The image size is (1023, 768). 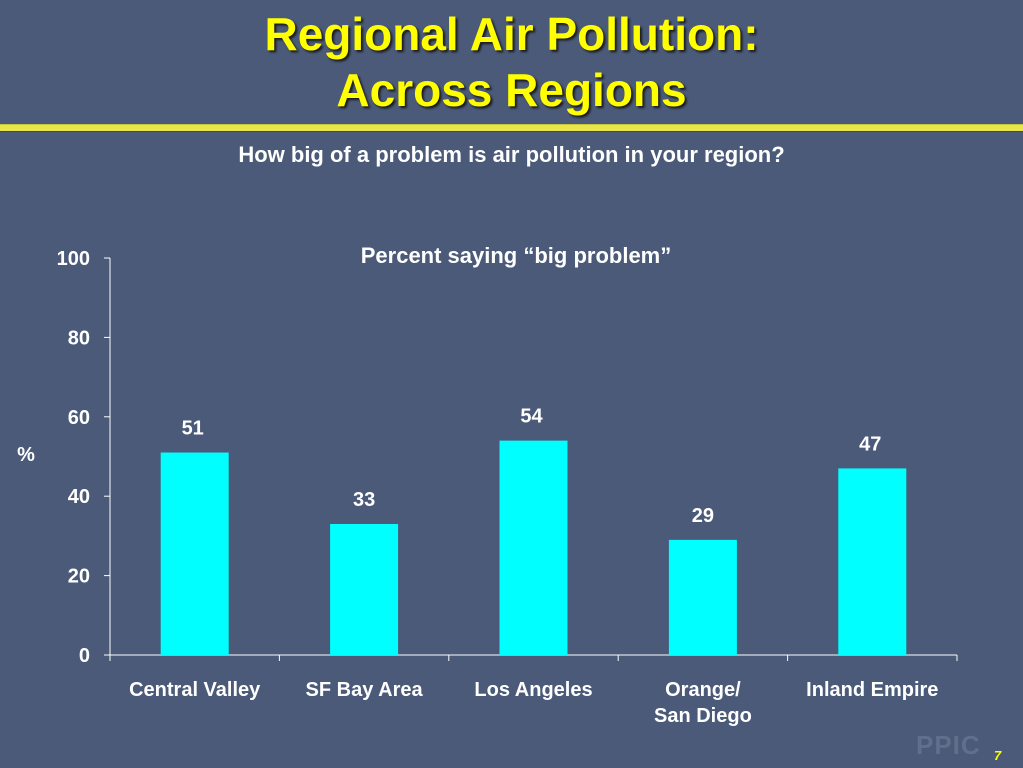 I want to click on y-tick-label: 0, so click(x=84, y=656).